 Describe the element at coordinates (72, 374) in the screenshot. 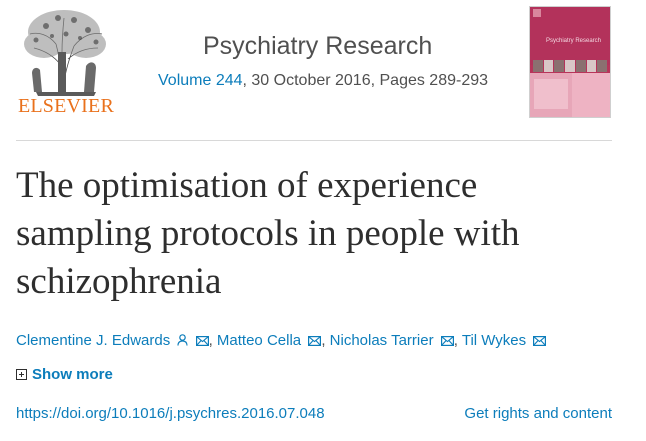

I see `show-more-label: Show more` at that location.